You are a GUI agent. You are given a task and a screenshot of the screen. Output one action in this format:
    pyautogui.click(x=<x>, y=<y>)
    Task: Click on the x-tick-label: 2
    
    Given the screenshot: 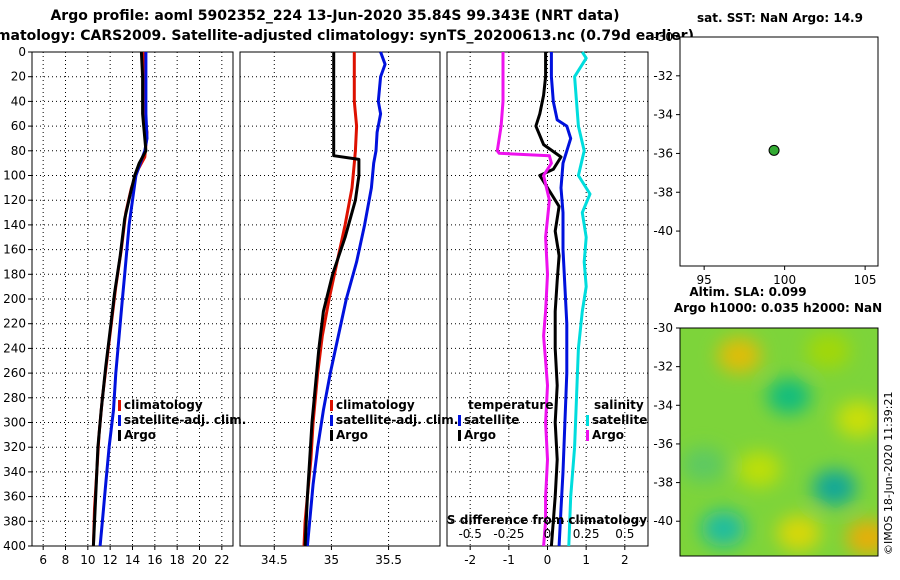 What is the action you would take?
    pyautogui.click(x=625, y=560)
    